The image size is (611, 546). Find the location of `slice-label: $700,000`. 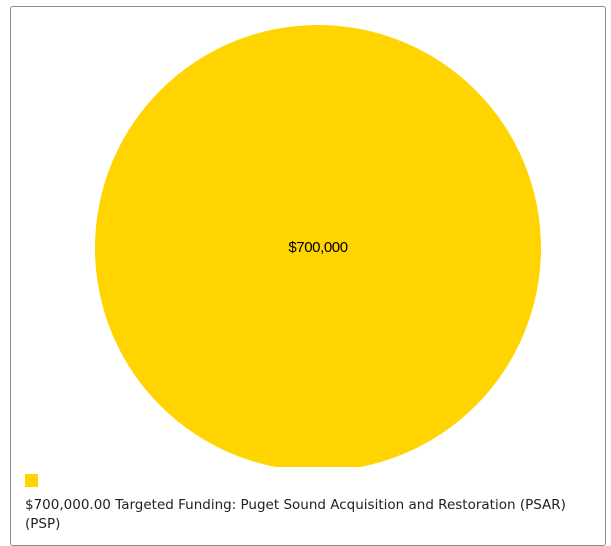

slice-label: $700,000 is located at coordinates (317, 247).